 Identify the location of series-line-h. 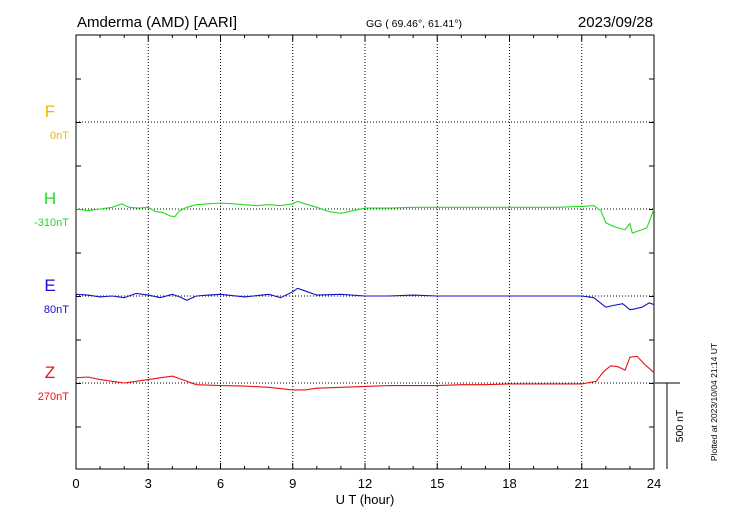
(365, 217).